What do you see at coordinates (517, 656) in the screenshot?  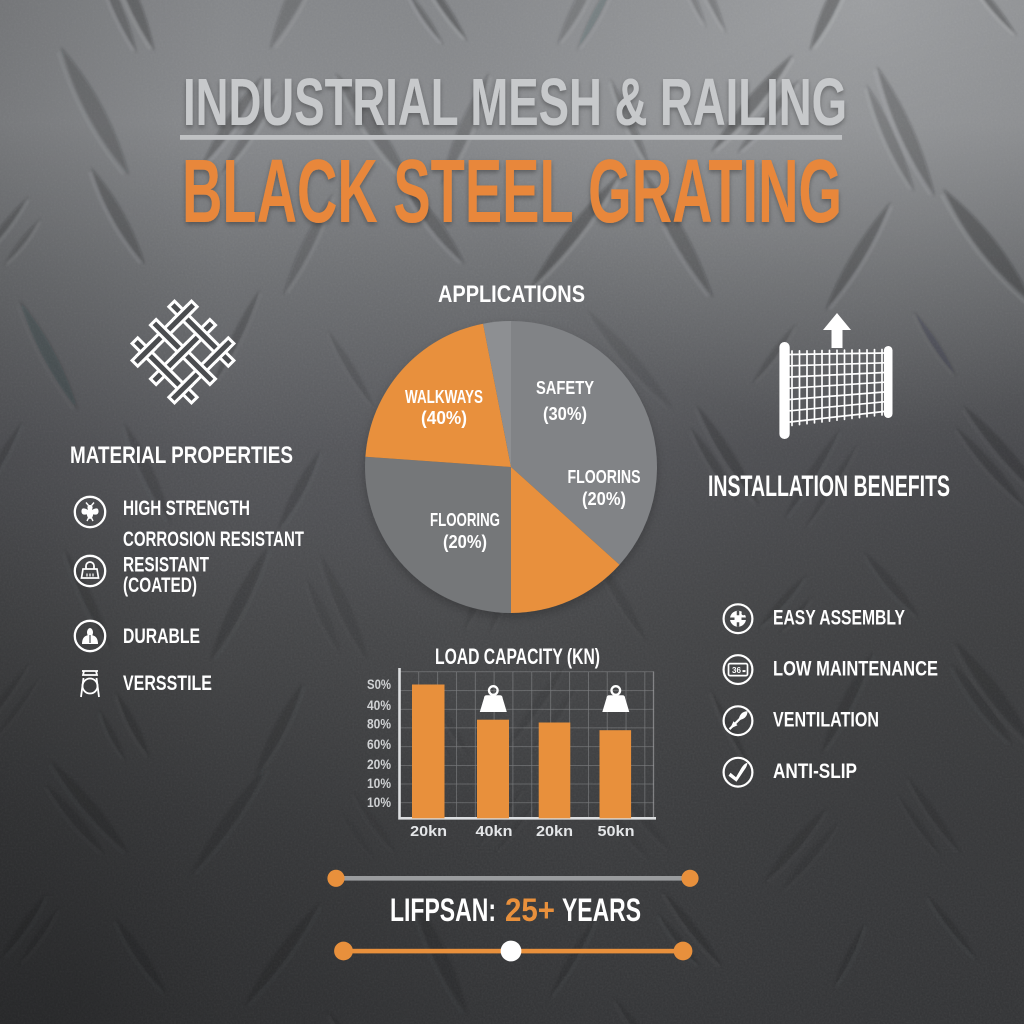 I see `svg-text: LOAD CAPACITY (KN)` at bounding box center [517, 656].